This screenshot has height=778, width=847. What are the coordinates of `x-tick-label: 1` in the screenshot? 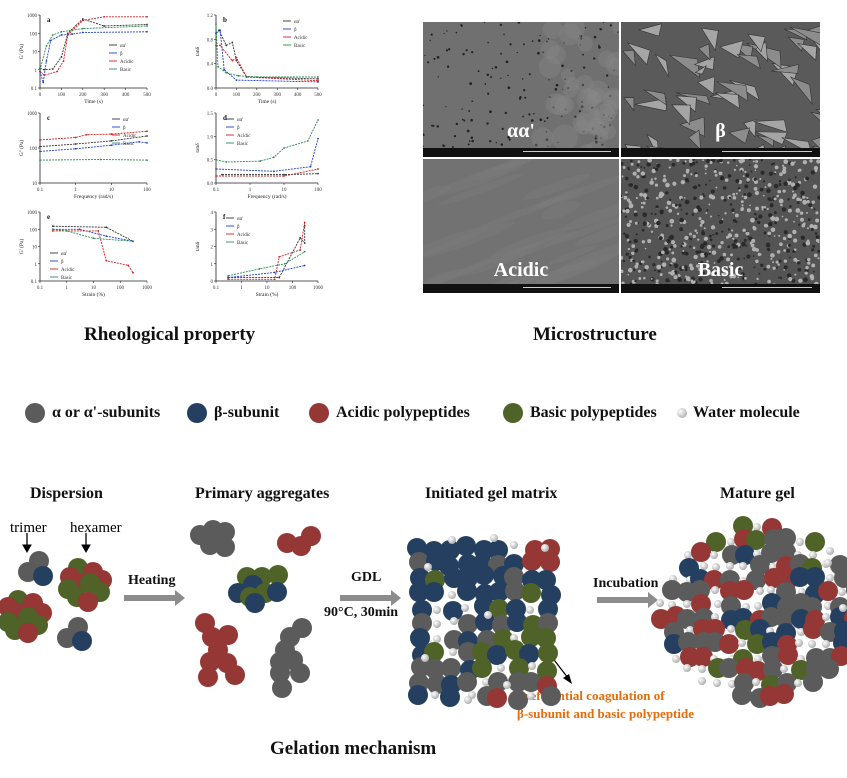 It's located at (67, 288).